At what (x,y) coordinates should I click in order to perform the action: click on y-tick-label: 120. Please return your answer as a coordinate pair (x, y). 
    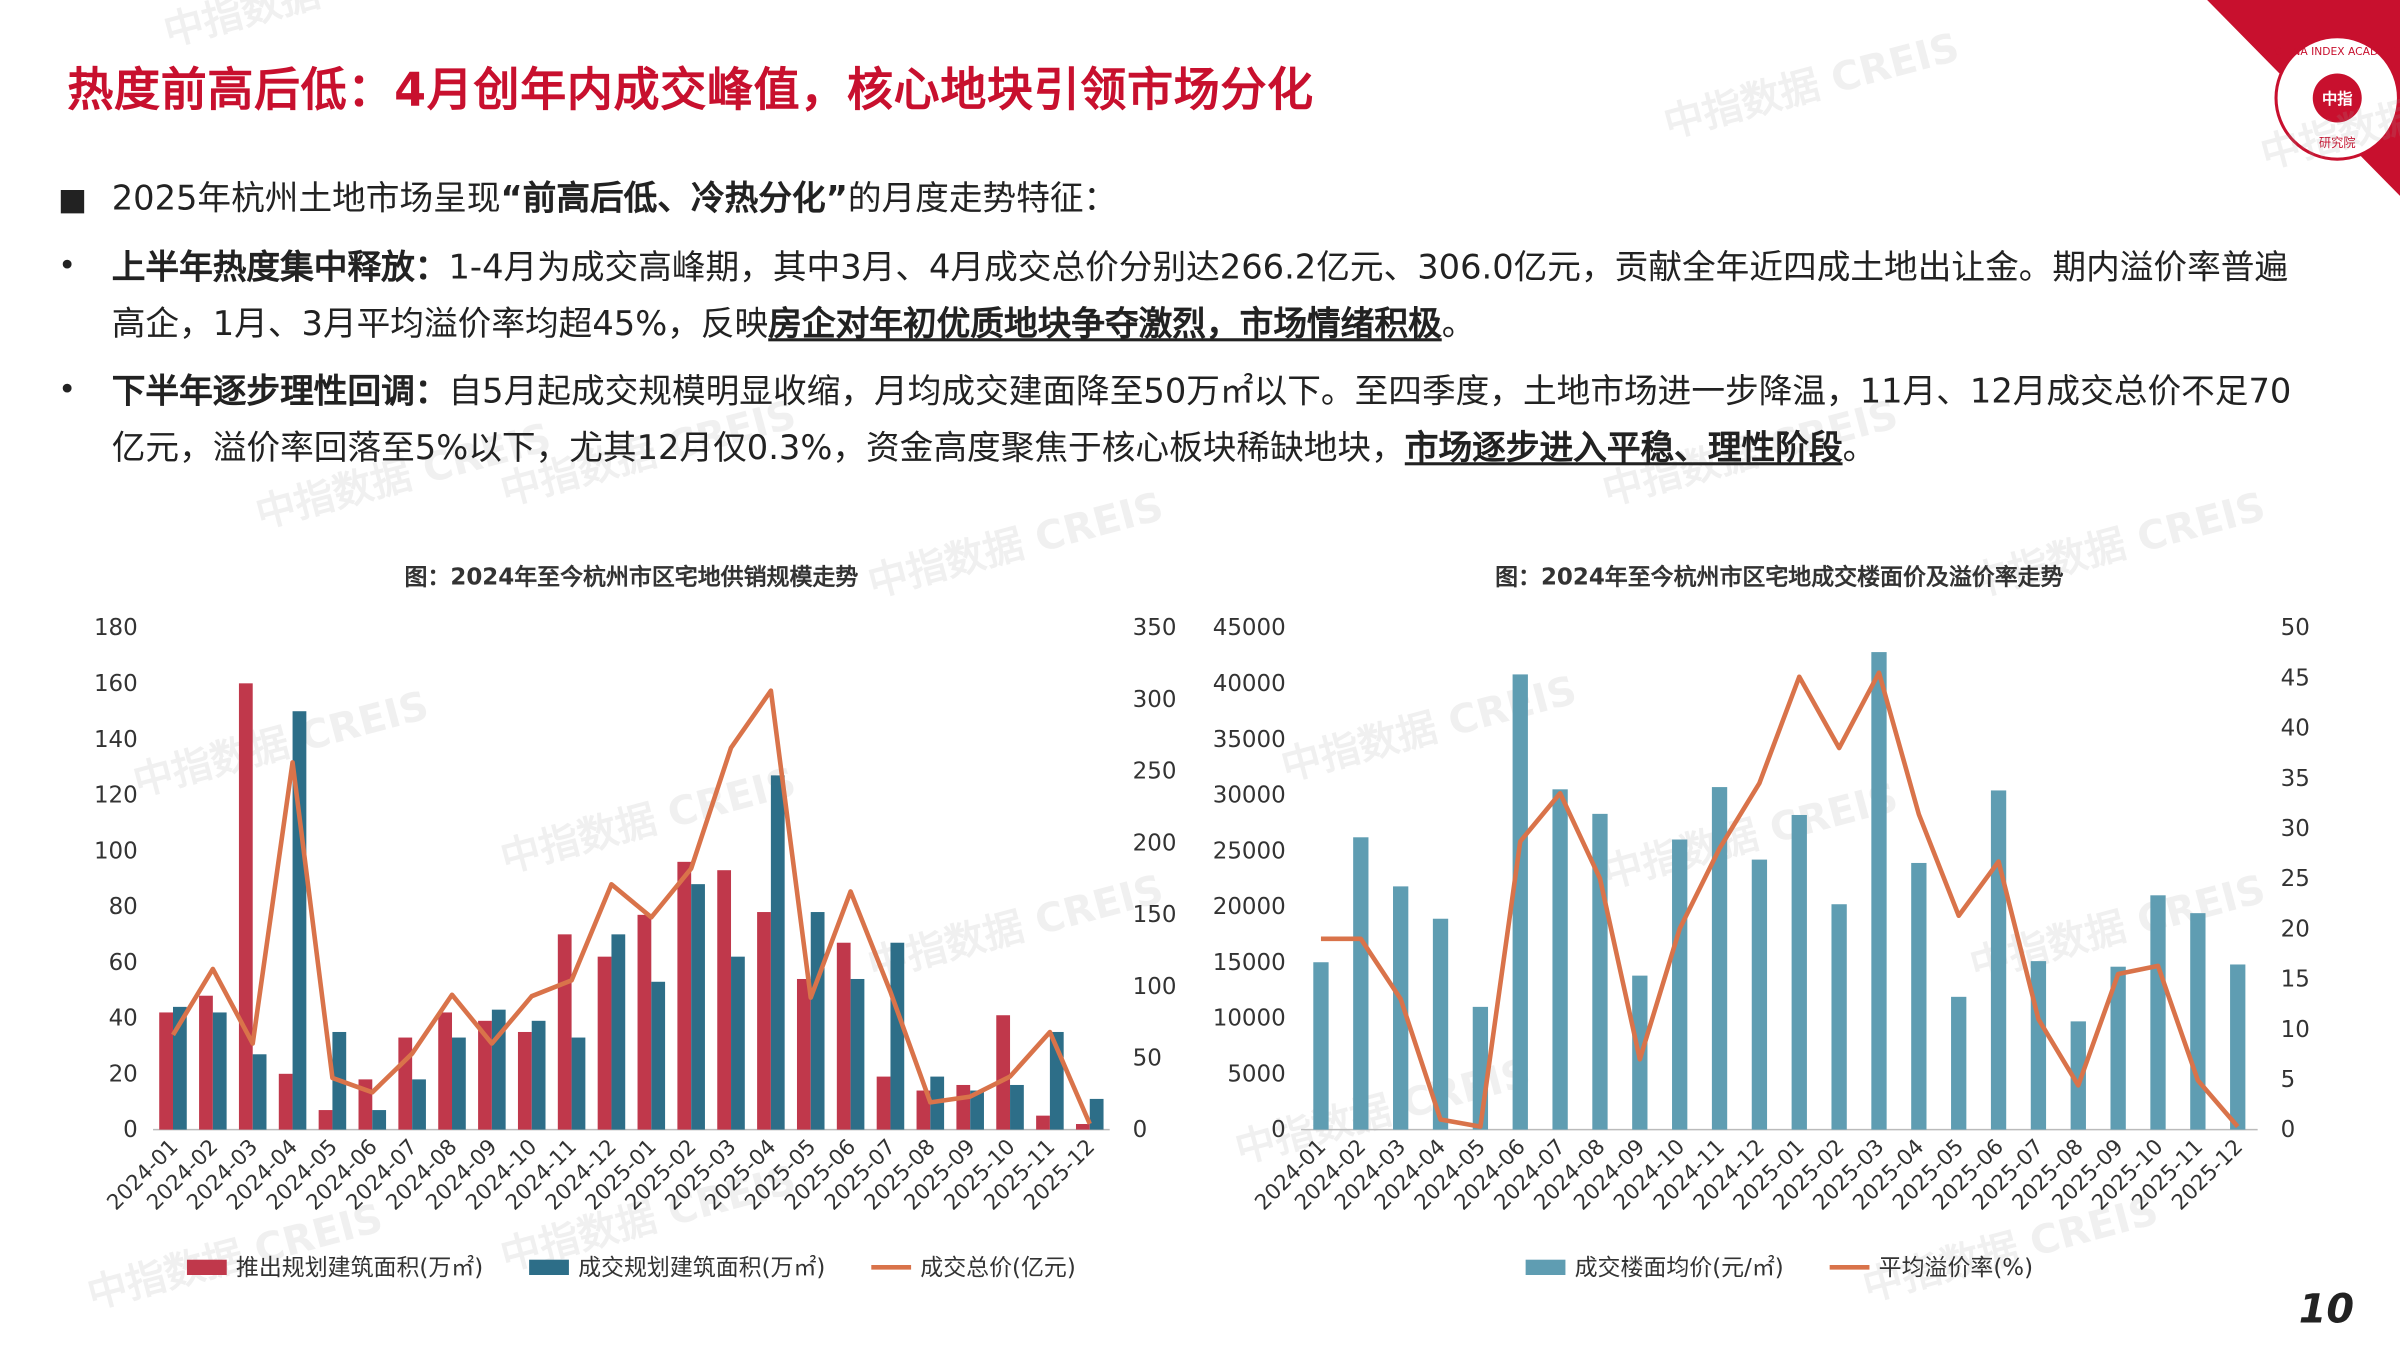
    Looking at the image, I should click on (116, 796).